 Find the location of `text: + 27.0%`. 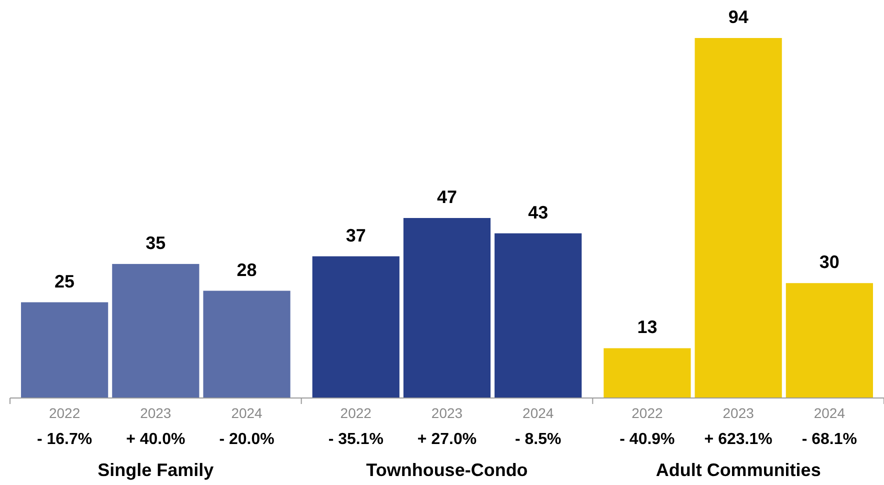

text: + 27.0% is located at coordinates (447, 439).